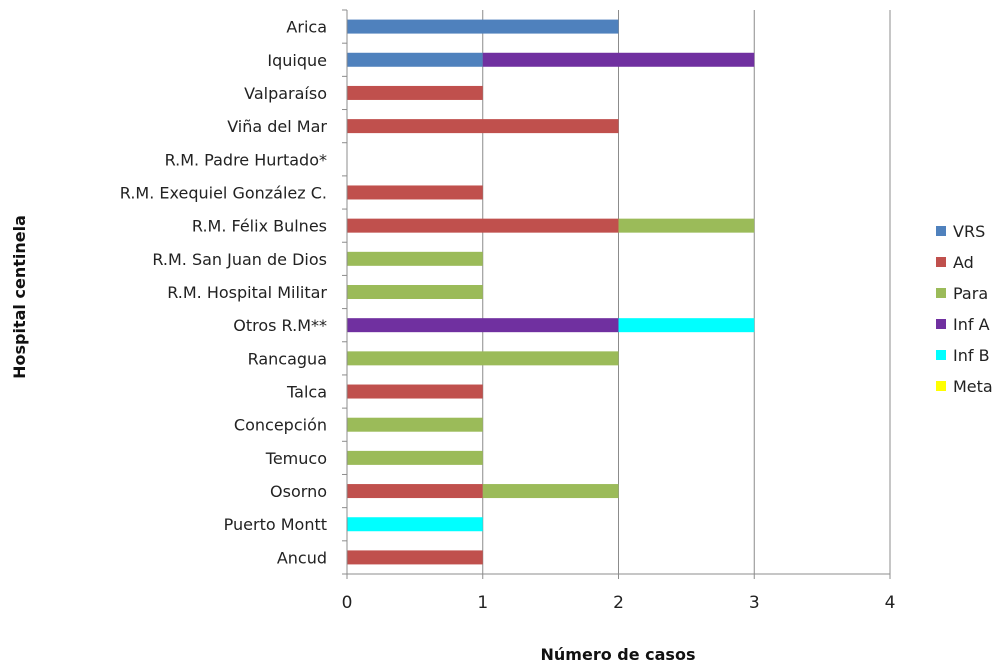 The image size is (1006, 665). What do you see at coordinates (285, 93) in the screenshot?
I see `category-label: Valparaíso` at bounding box center [285, 93].